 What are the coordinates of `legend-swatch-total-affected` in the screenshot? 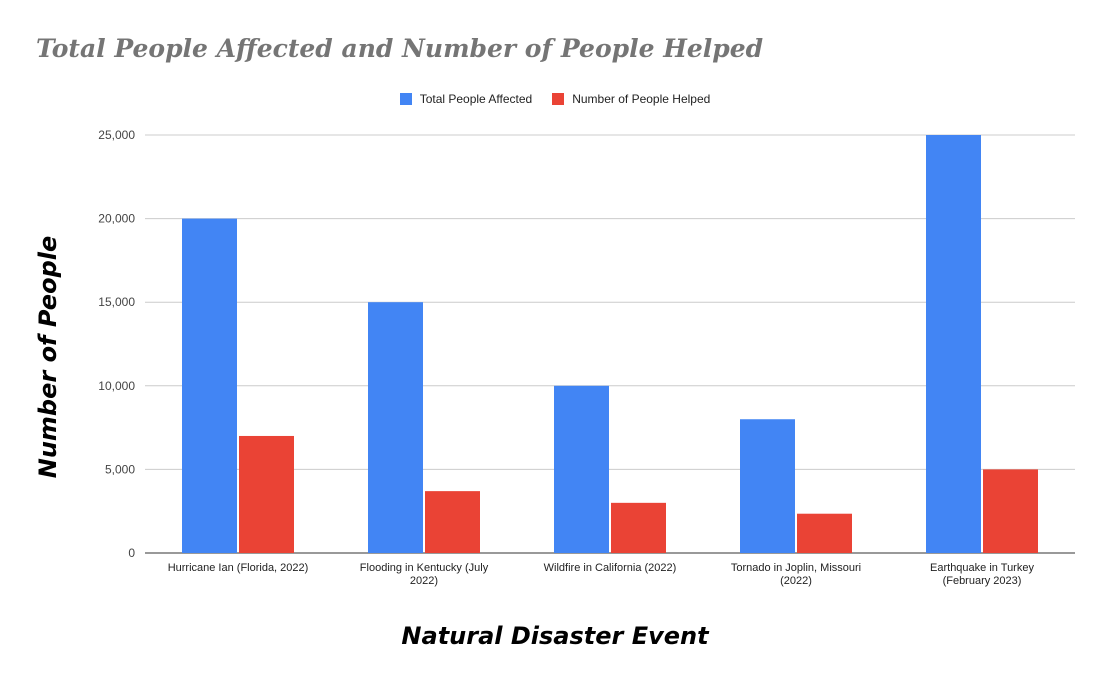 It's located at (405, 99).